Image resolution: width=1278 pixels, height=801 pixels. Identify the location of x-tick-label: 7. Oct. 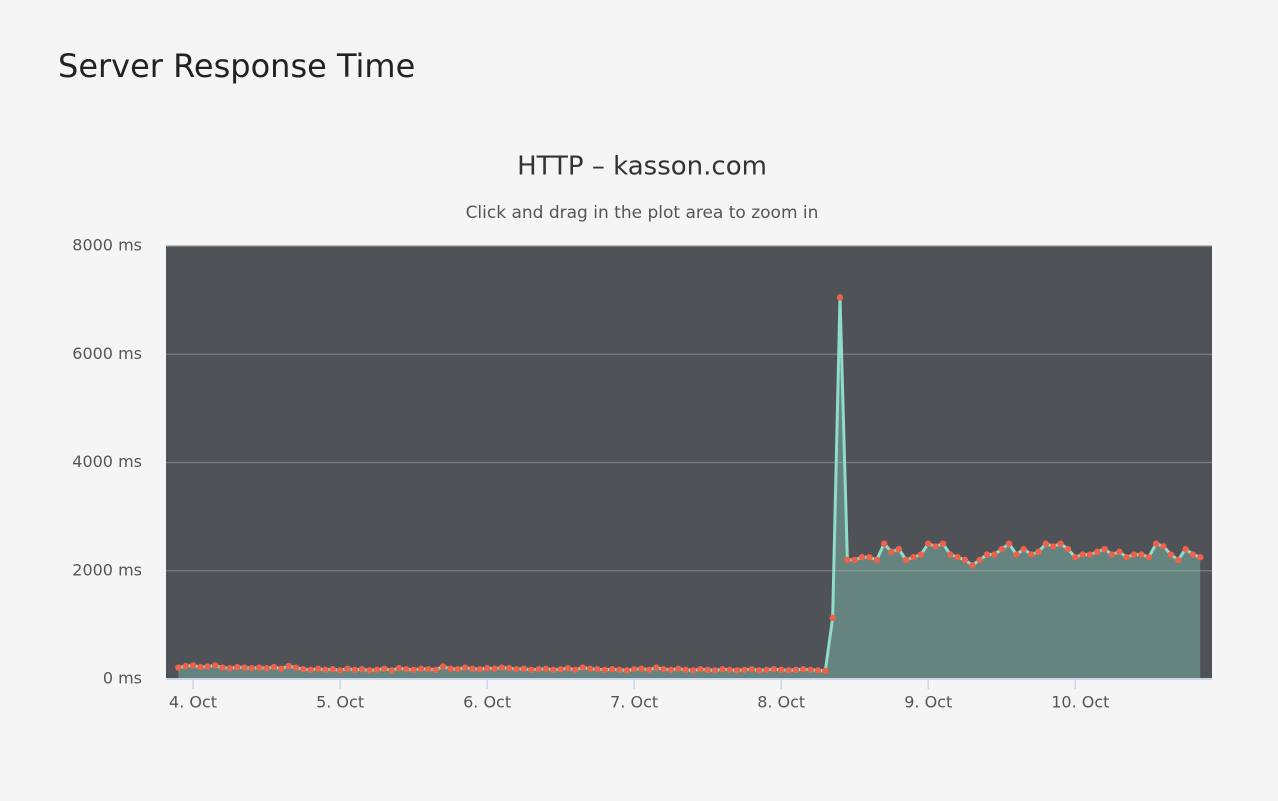
(634, 702).